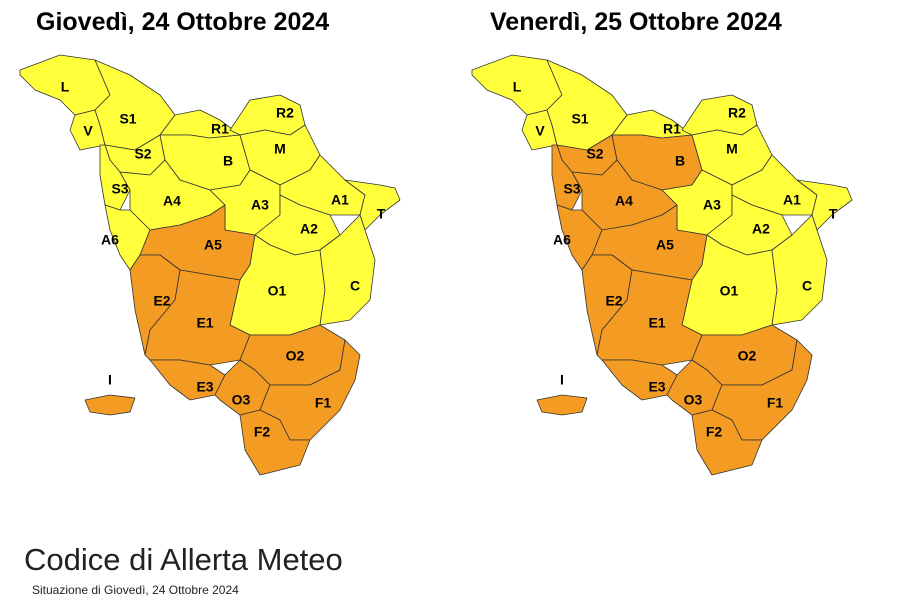 The image size is (900, 600). Describe the element at coordinates (182, 22) in the screenshot. I see `map-title: Giovedì, 24 Ottobre 2024` at that location.